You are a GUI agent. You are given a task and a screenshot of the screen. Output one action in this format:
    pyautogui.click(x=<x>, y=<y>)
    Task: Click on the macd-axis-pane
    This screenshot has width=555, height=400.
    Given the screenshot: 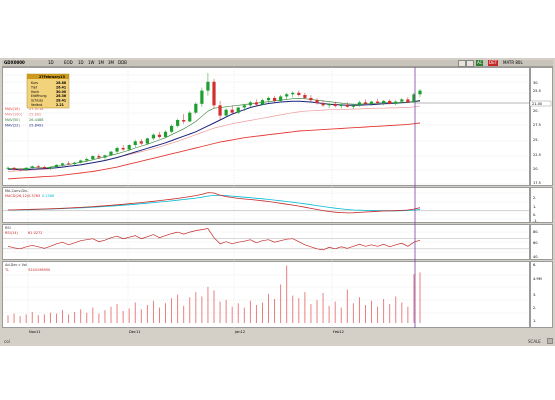 What is the action you would take?
    pyautogui.click(x=541, y=205)
    